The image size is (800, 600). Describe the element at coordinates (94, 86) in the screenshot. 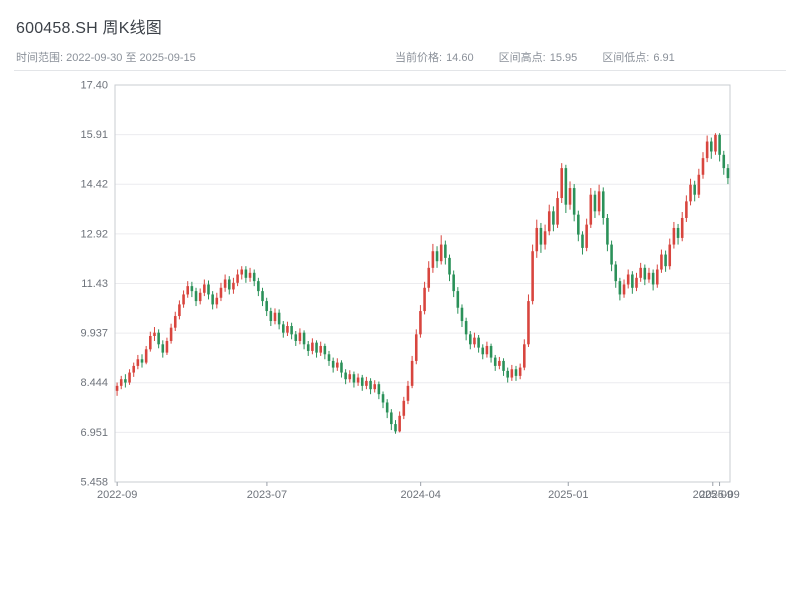

I see `y-tick-label: 17.40` at that location.